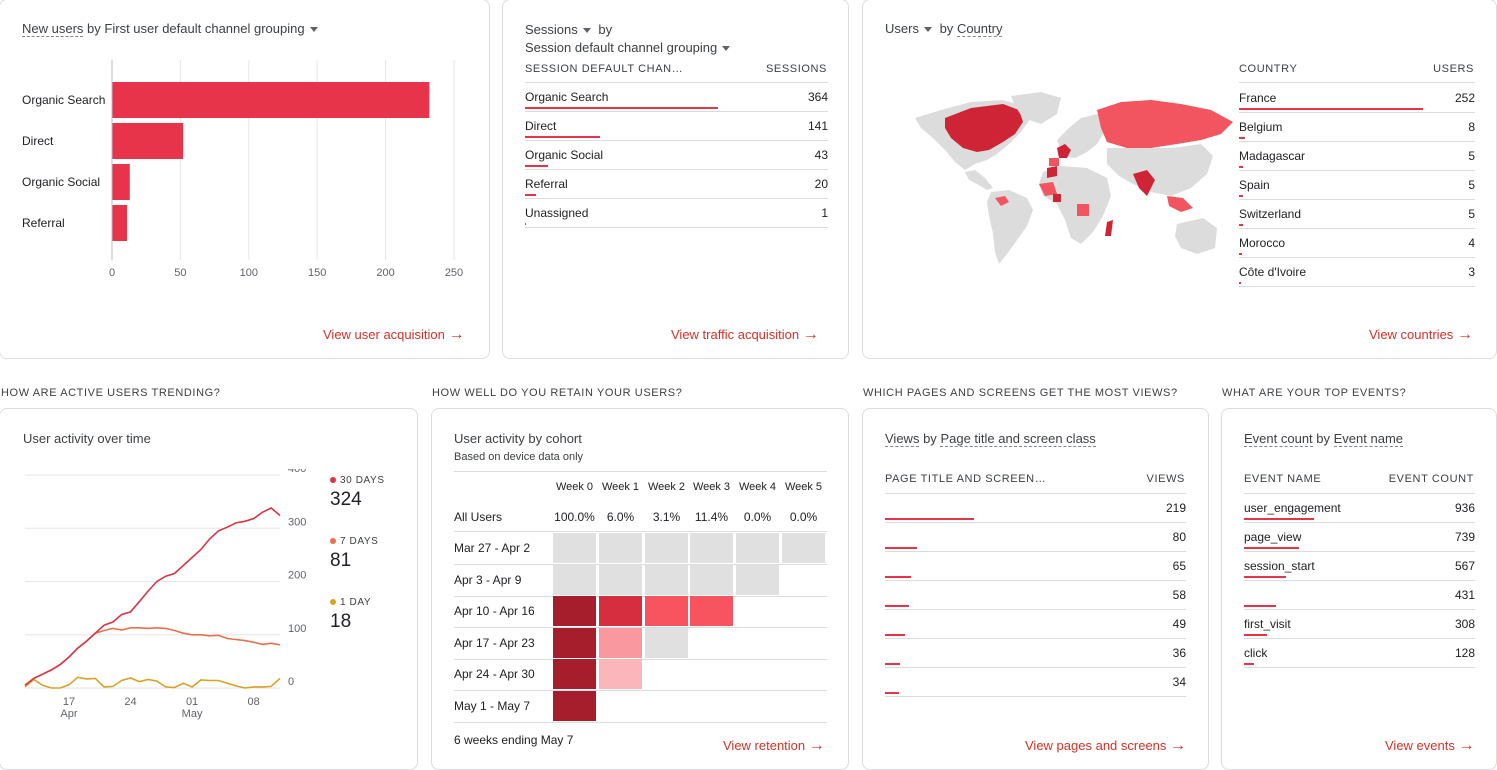  I want to click on column-header-country: COUNTRY, so click(1268, 69).